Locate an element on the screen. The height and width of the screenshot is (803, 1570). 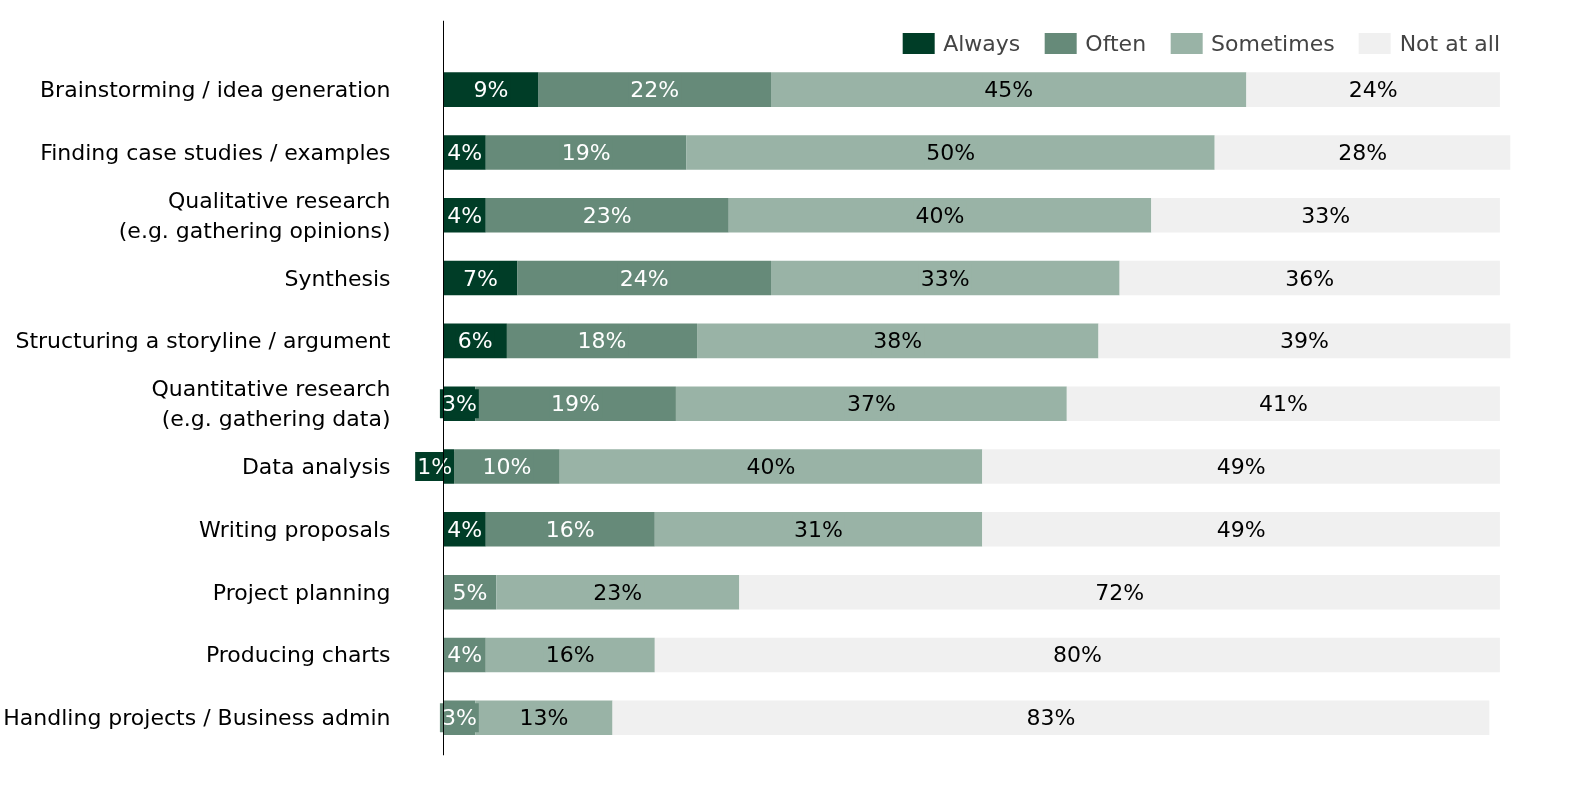
data-label: 13% is located at coordinates (544, 718).